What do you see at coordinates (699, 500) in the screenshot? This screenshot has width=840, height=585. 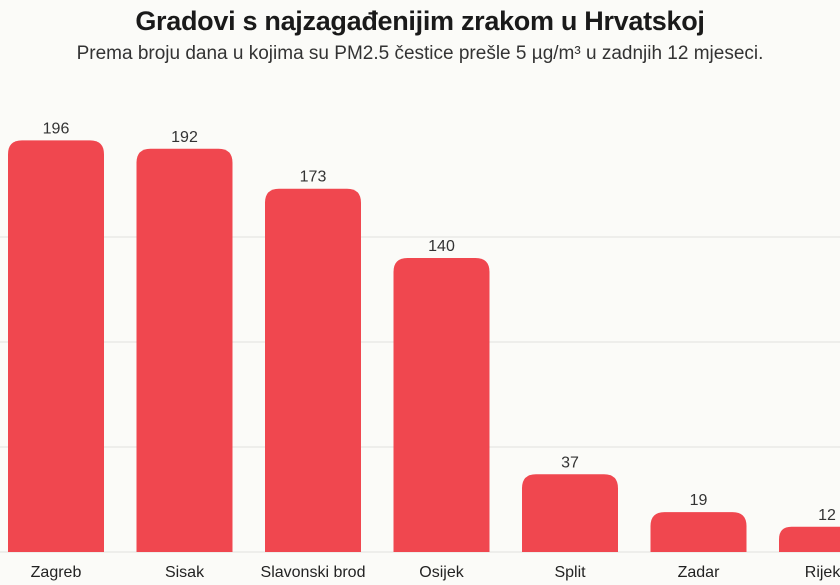 I see `data-label: 19` at bounding box center [699, 500].